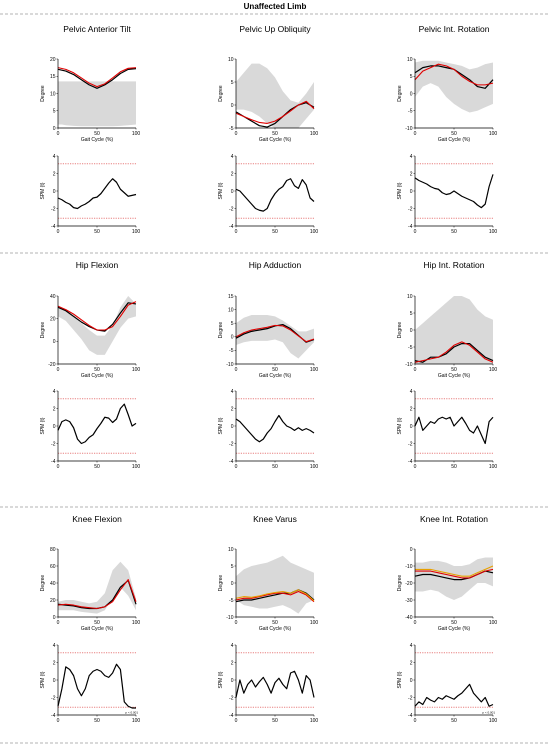  Describe the element at coordinates (275, 428) in the screenshot. I see `hip-adduction-spm-series-black-line` at that location.